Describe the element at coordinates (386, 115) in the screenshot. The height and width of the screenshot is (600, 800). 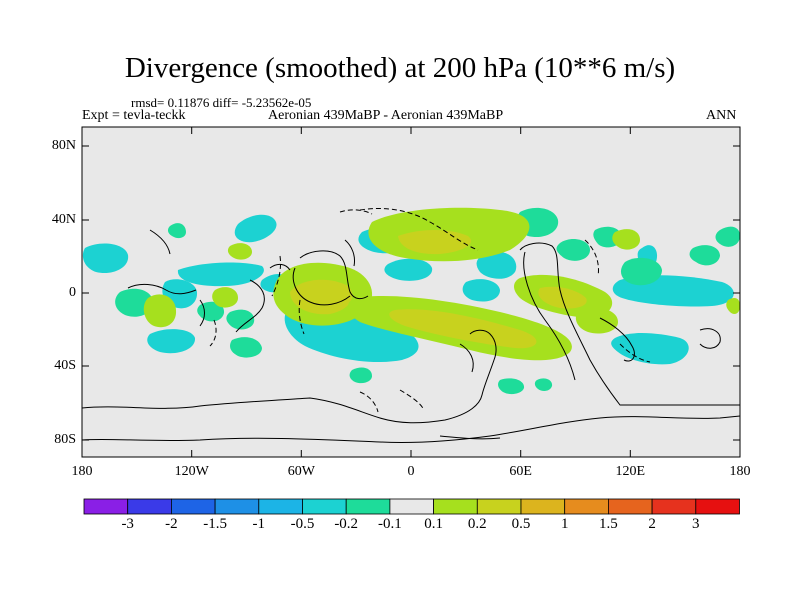
I see `period-label: Aeronian 439MaBP - Aeronian 439MaBP` at that location.